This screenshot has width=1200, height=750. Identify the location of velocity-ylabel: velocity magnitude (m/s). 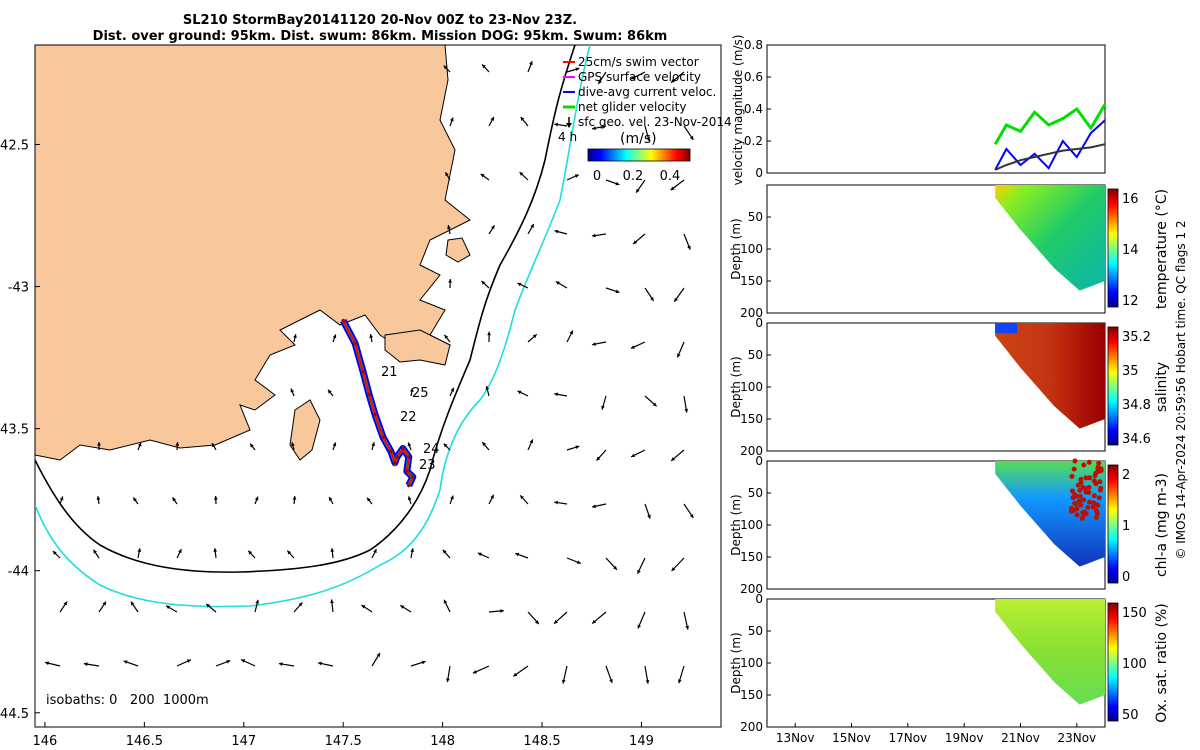
(738, 110).